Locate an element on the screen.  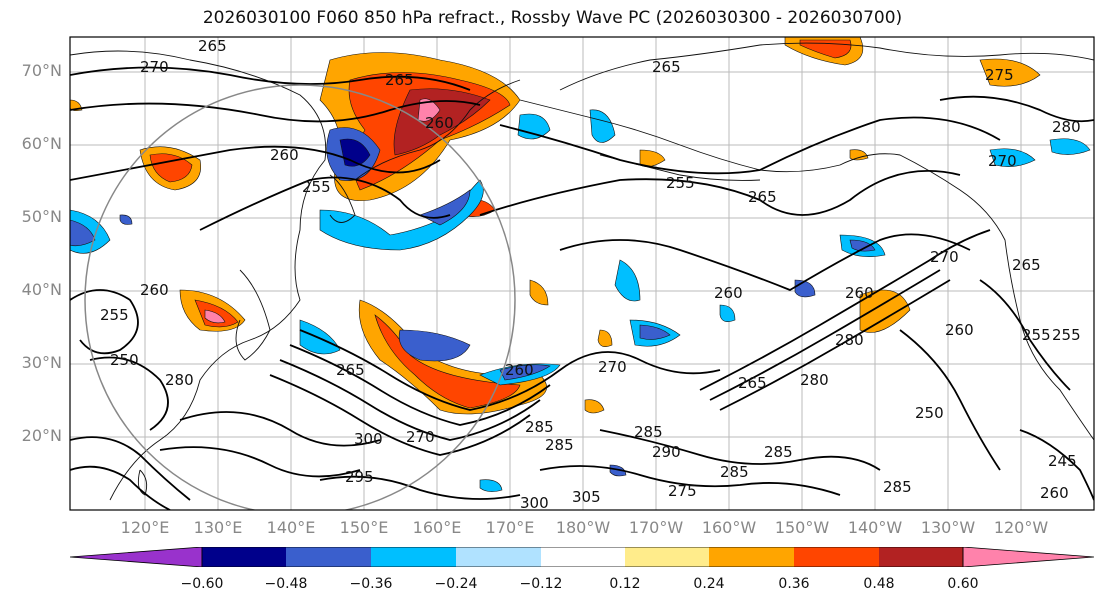
colorbar-tick: 0.24 is located at coordinates (709, 584).